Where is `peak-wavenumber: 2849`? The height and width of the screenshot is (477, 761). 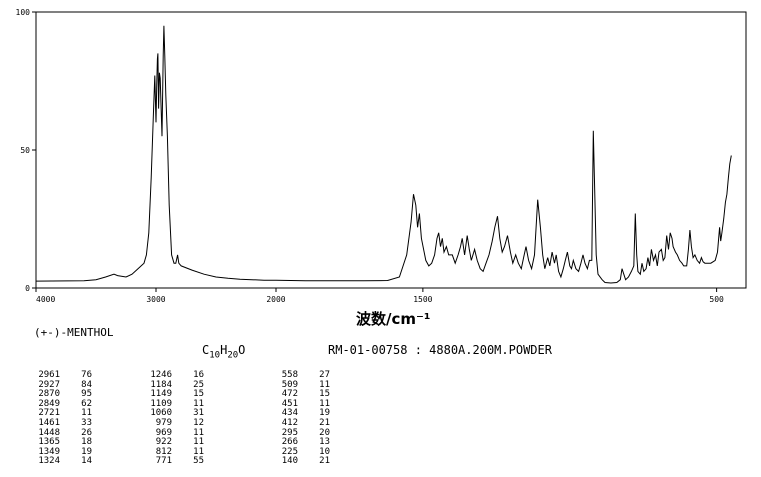 peak-wavenumber: 2849 is located at coordinates (49, 403).